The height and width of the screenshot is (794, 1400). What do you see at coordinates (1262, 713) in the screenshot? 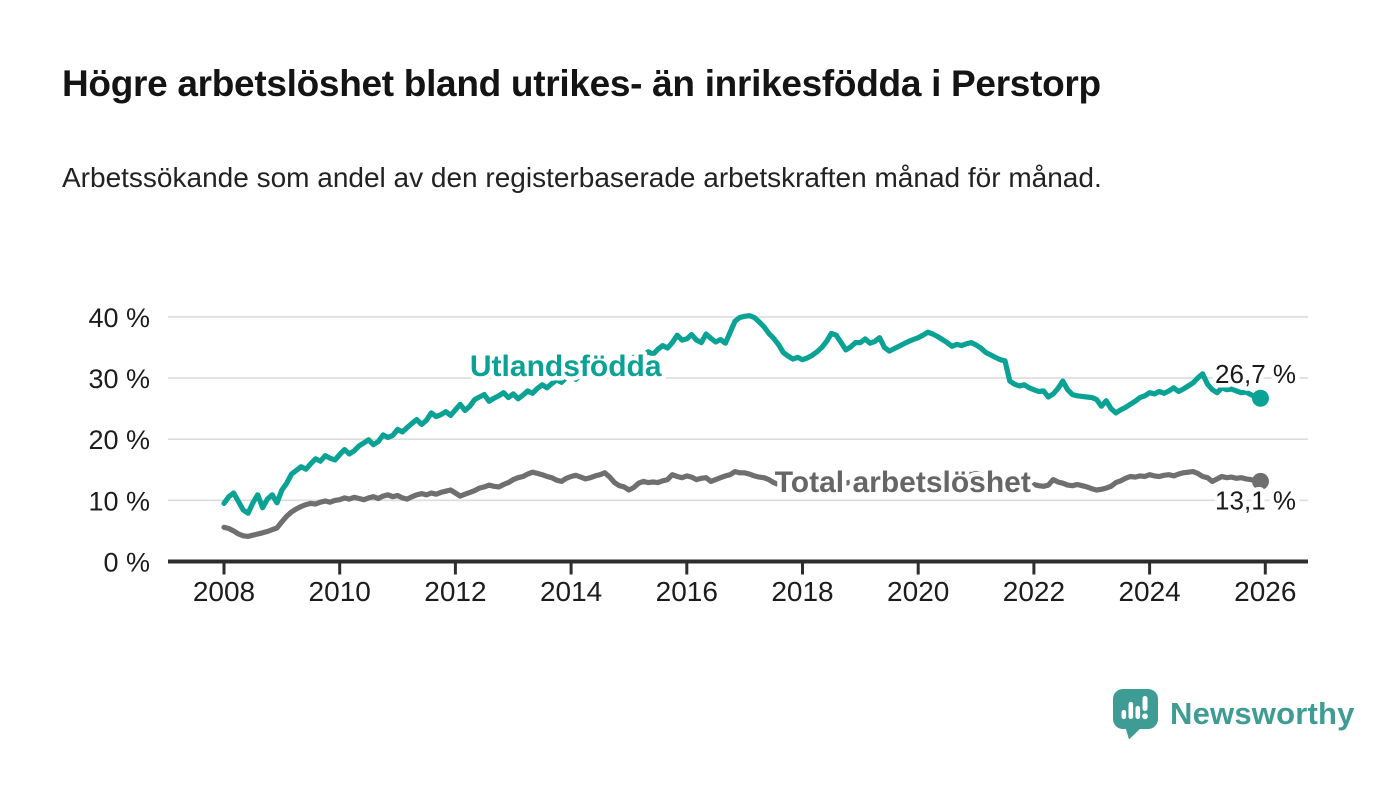
I see `newsworthy-logo-text: Newsworthy` at bounding box center [1262, 713].